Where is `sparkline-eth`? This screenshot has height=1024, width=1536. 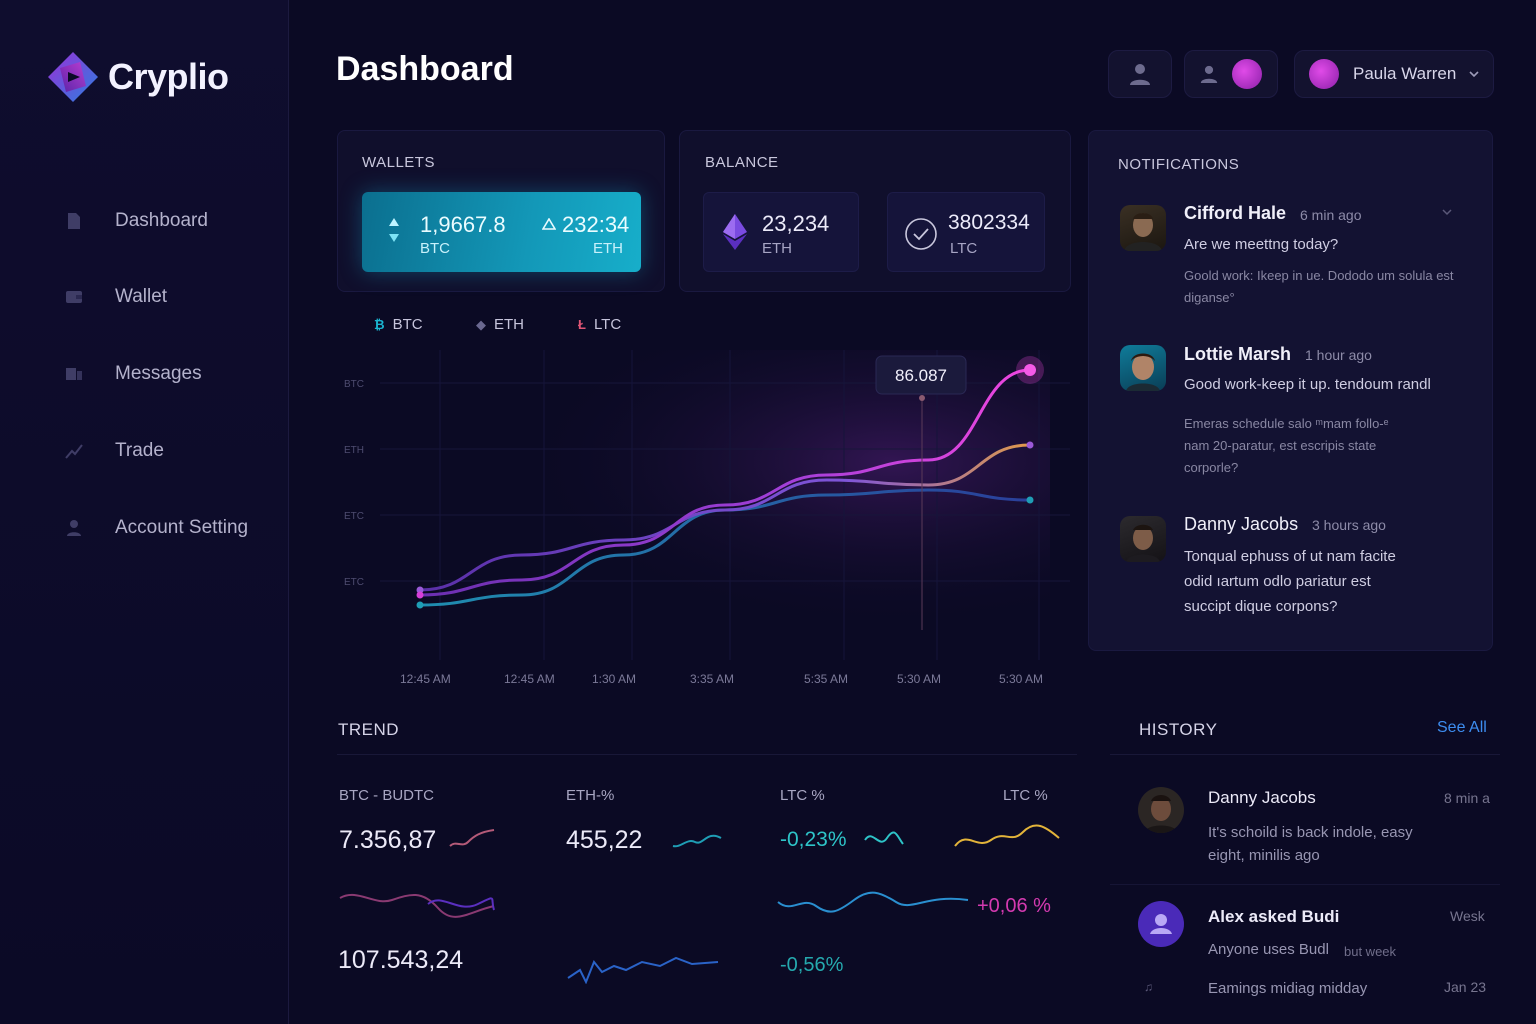
sparkline-eth is located at coordinates (697, 841).